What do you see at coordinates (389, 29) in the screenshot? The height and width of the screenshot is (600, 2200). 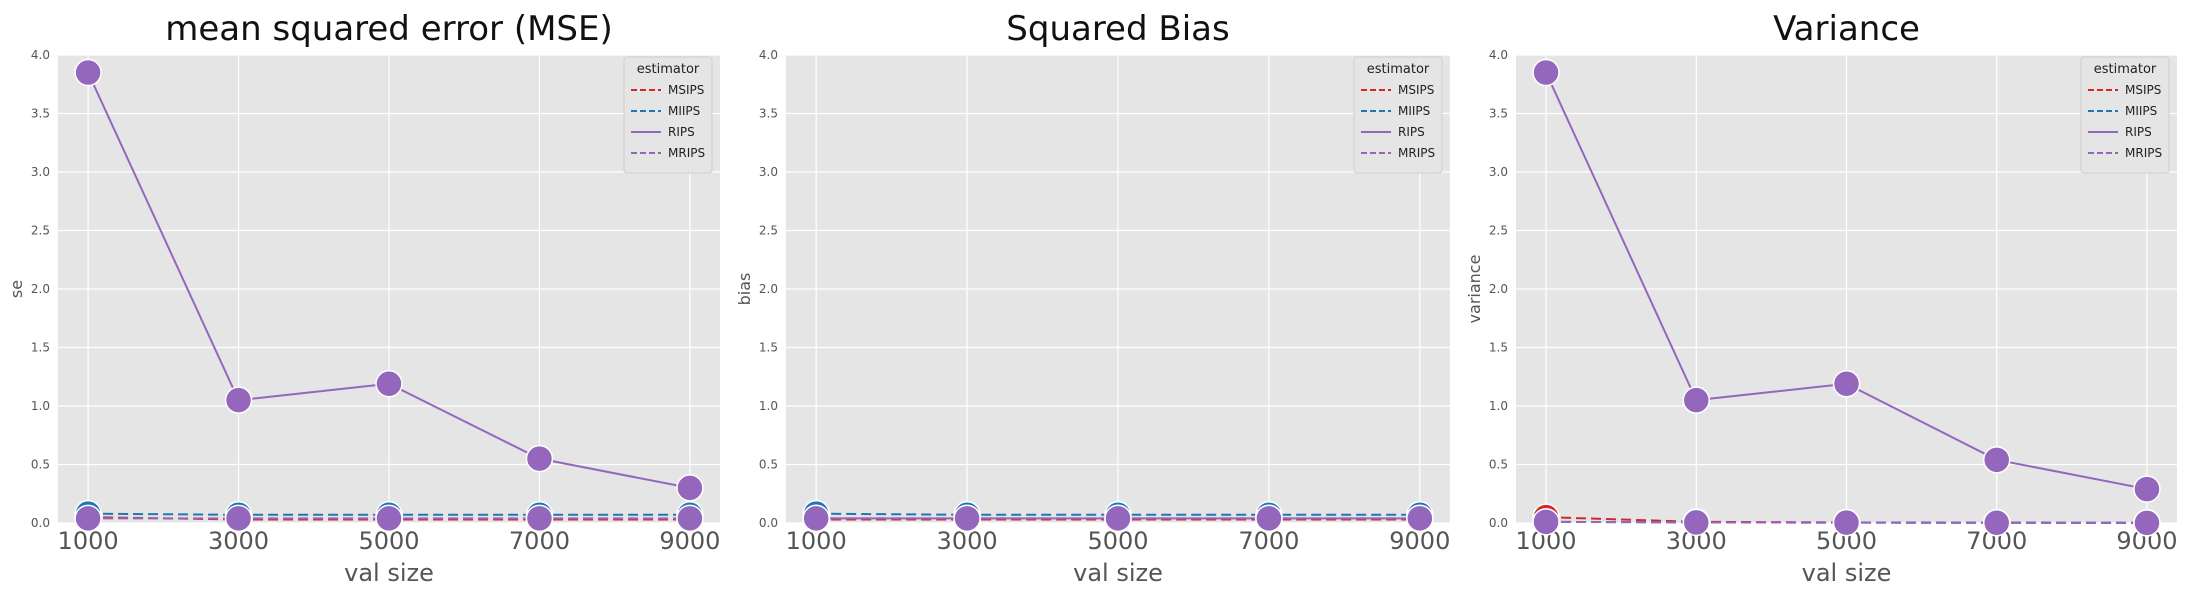 I see `chart-title: mean squared error (MSE)` at bounding box center [389, 29].